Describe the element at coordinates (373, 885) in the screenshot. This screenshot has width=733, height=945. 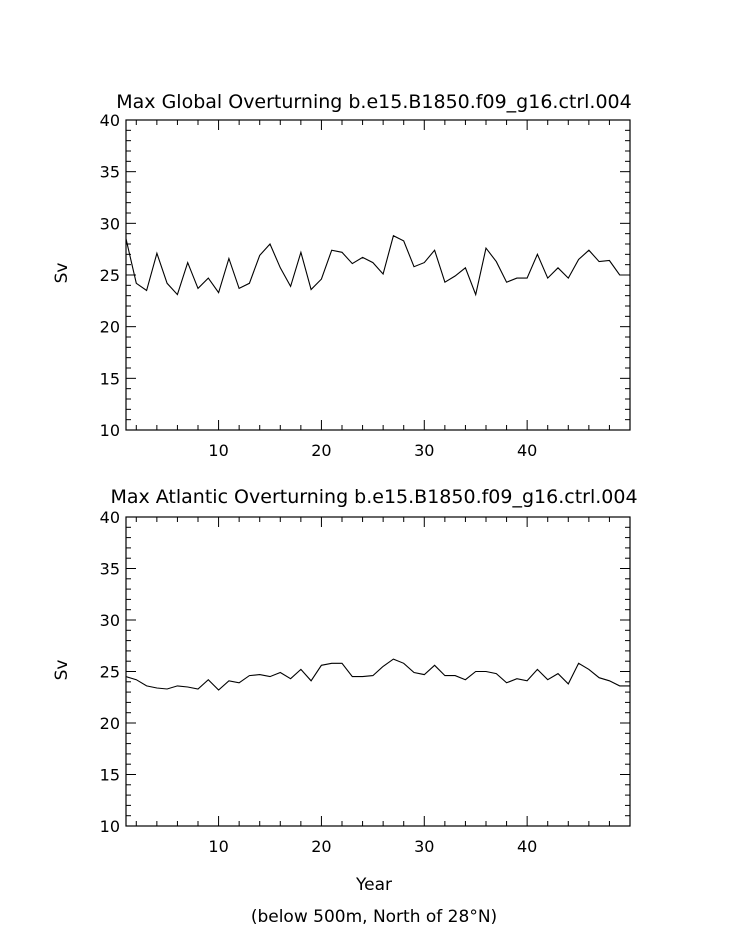
I see `x-axis-label: Year` at that location.